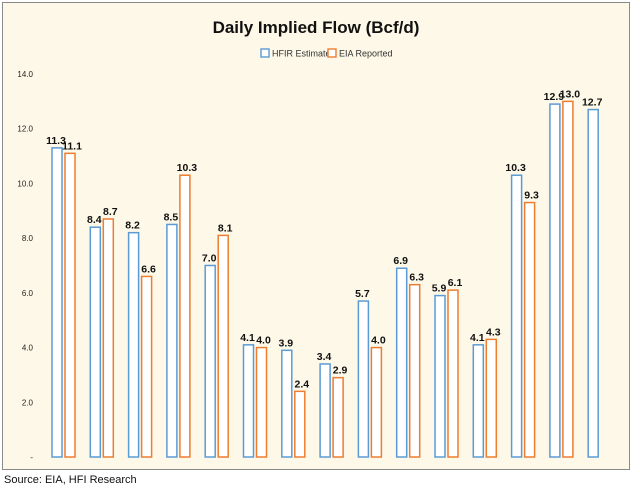 This screenshot has height=496, width=640. I want to click on data-label: 8.7, so click(110, 212).